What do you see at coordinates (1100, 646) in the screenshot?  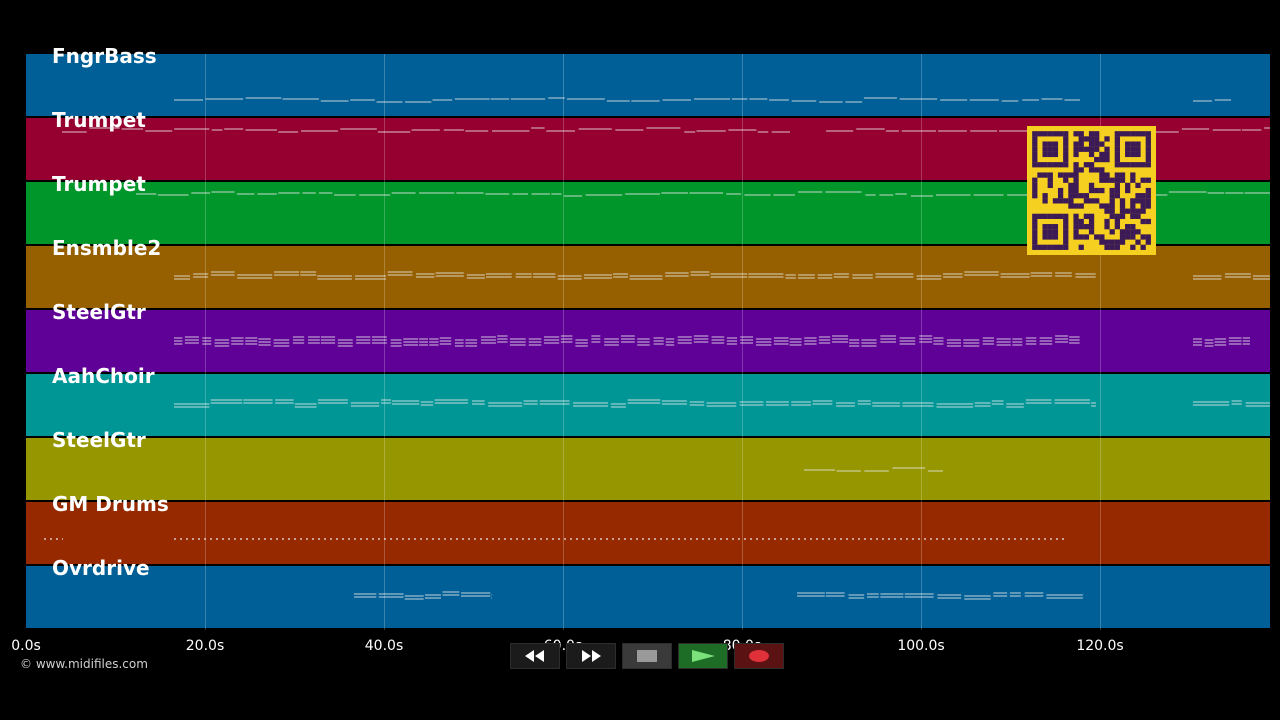 I see `time-tick-label: 120.0s` at bounding box center [1100, 646].